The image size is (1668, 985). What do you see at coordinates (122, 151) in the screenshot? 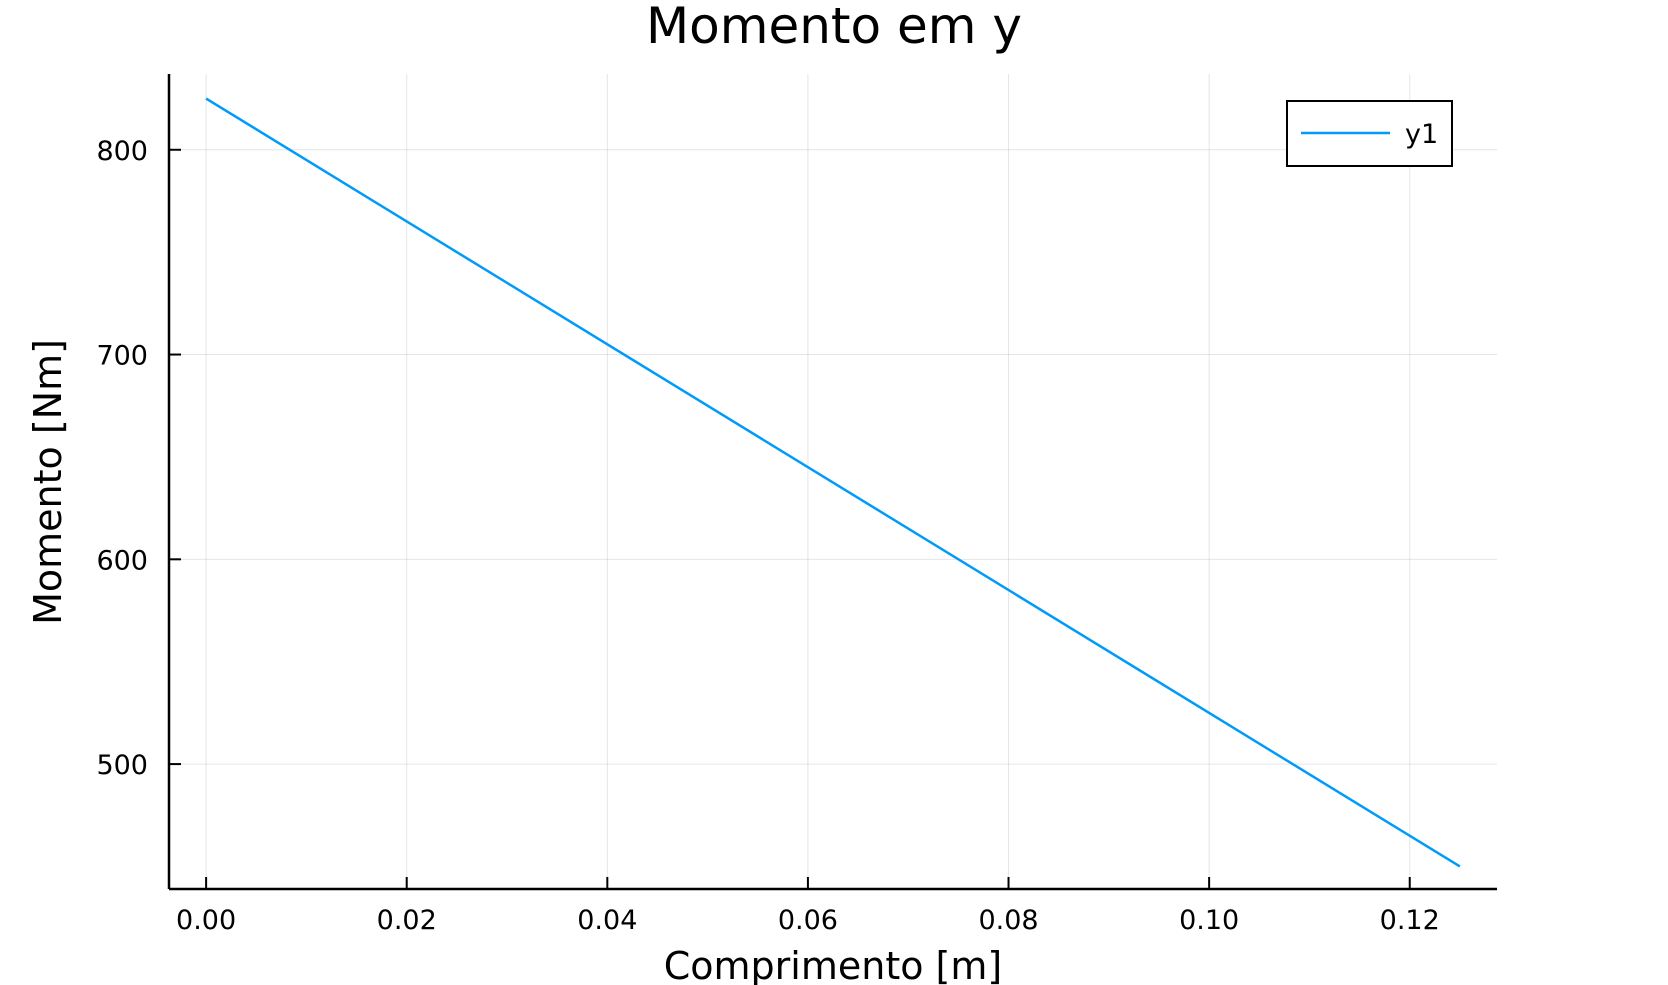
I see `y-tick-label: 800` at bounding box center [122, 151].